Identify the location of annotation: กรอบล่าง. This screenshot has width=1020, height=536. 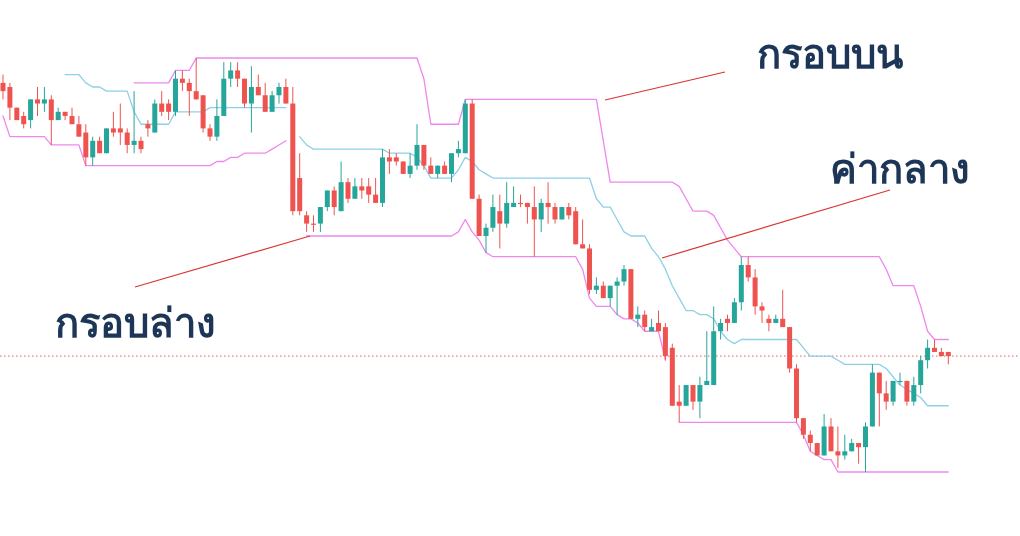
(135, 323).